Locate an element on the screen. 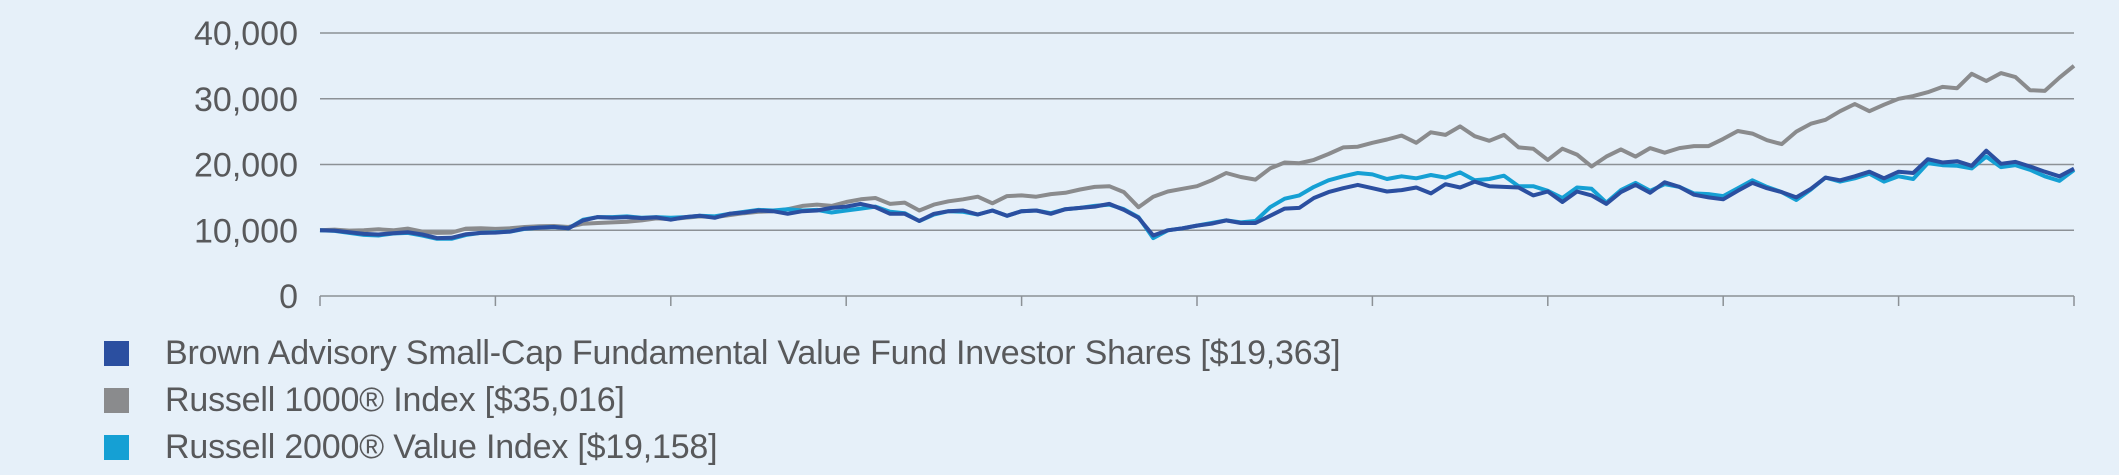  legend-item-russell-1000: Russell 1000® Index [$35,016] is located at coordinates (722, 400).